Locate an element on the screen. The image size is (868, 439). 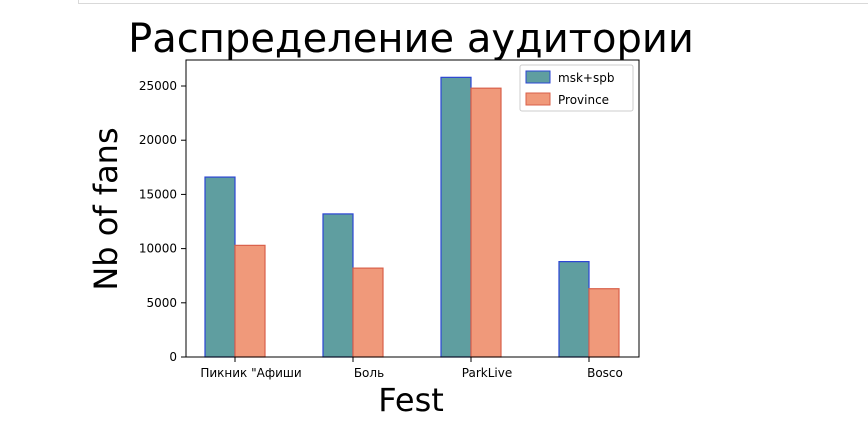
legend-swatch-msk-spb is located at coordinates (538, 77).